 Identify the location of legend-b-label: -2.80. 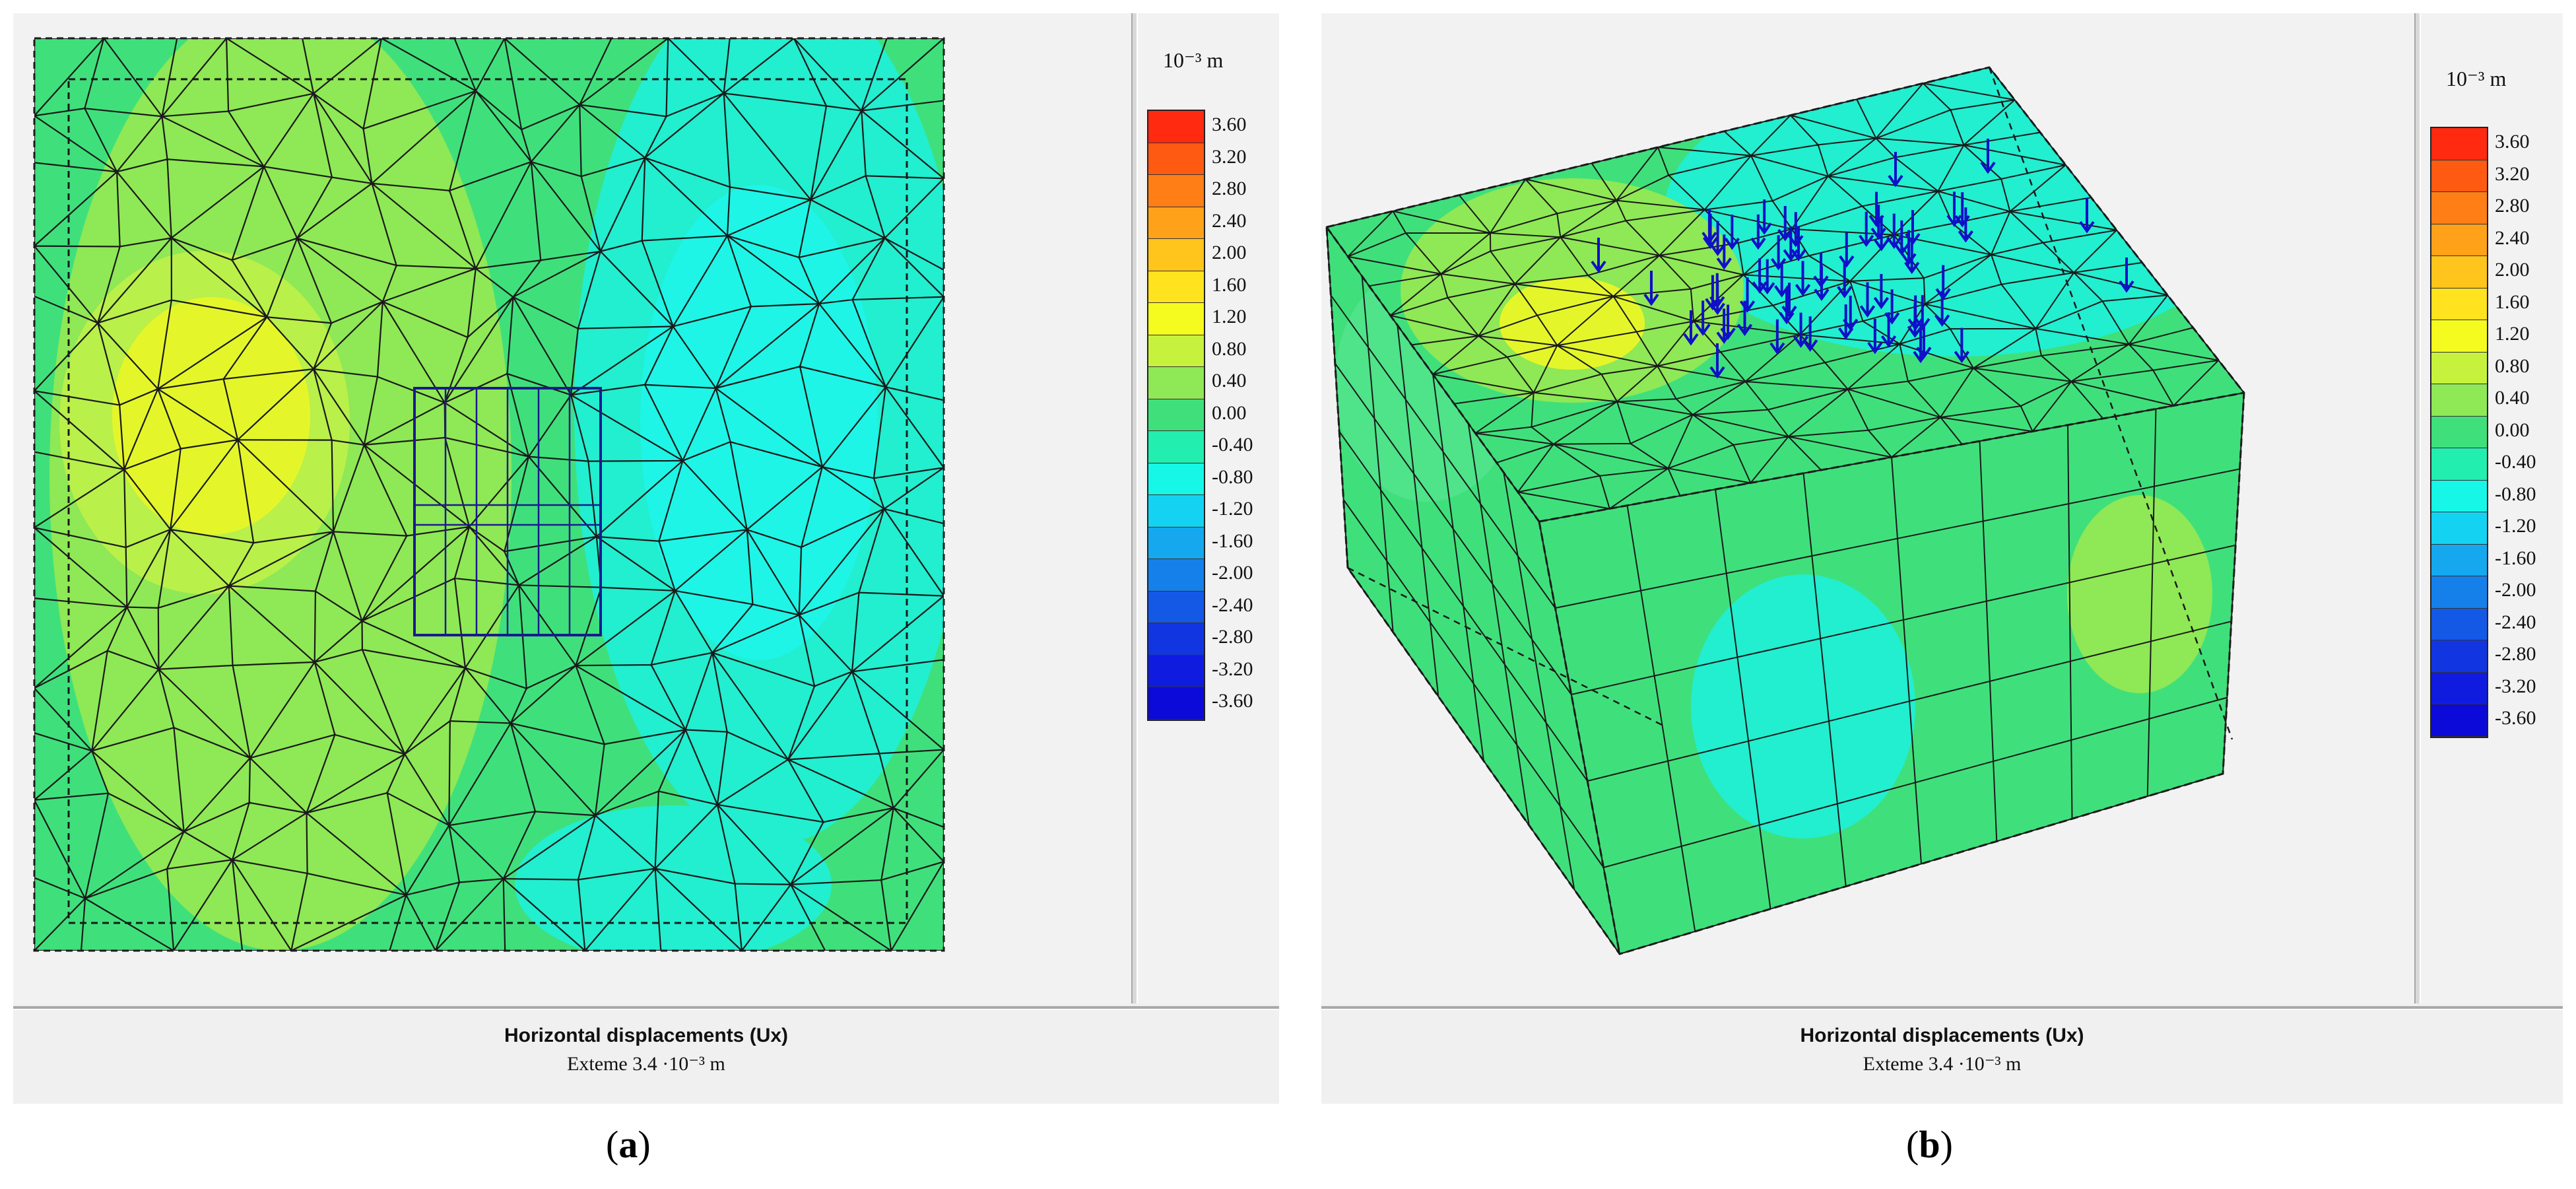
(2515, 654).